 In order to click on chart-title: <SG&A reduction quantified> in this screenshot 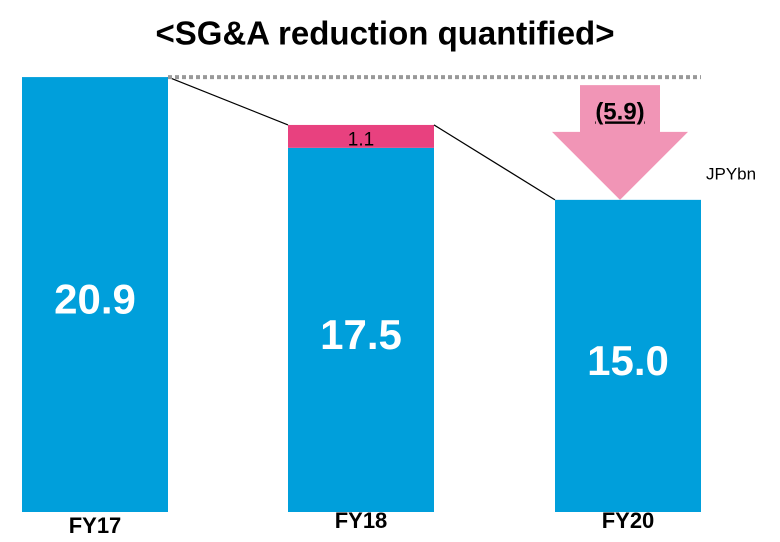, I will do `click(385, 33)`.